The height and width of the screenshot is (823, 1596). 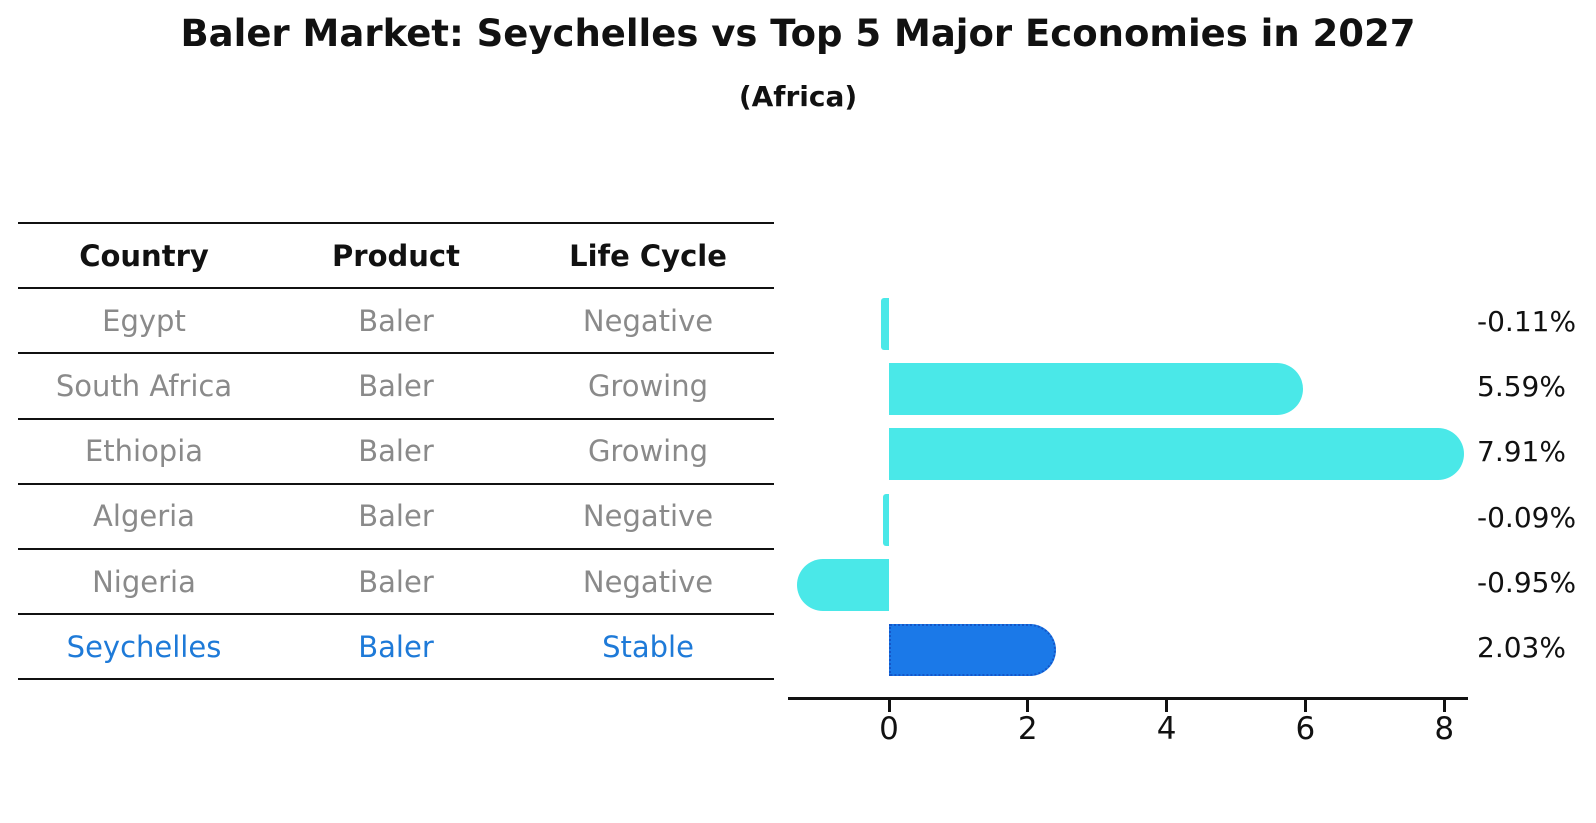 I want to click on bar-egypt, so click(x=885, y=324).